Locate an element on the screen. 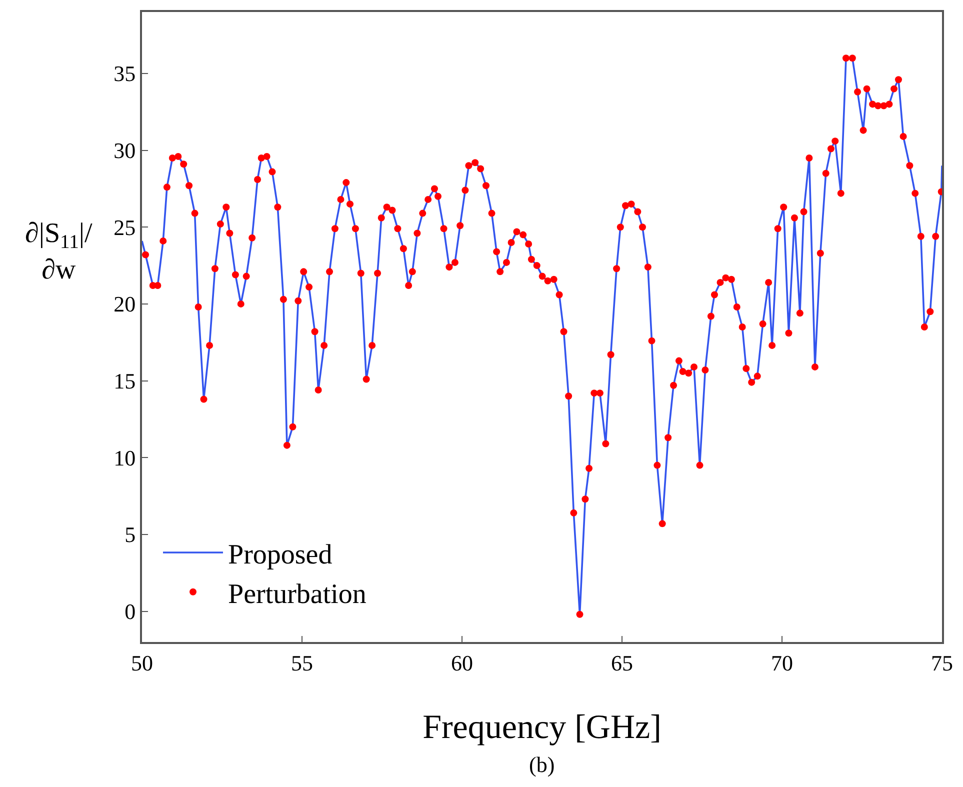 Image resolution: width=963 pixels, height=787 pixels. y-axis-title: ∂|S$_{11}$|/∂w is located at coordinates (58, 252).